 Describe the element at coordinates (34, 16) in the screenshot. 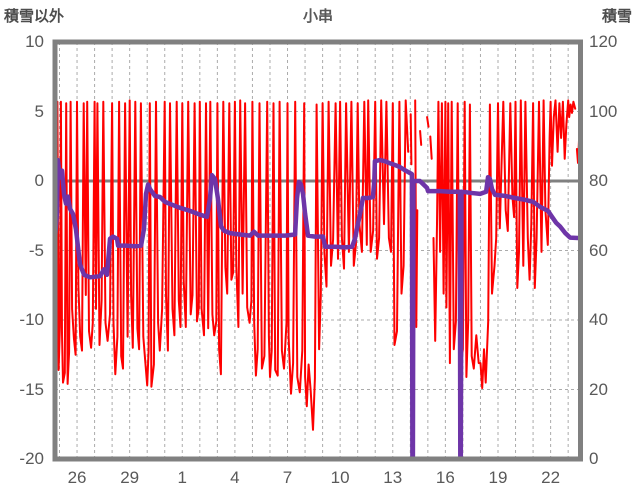

I see `left-axis-caption: 積雪以外` at that location.